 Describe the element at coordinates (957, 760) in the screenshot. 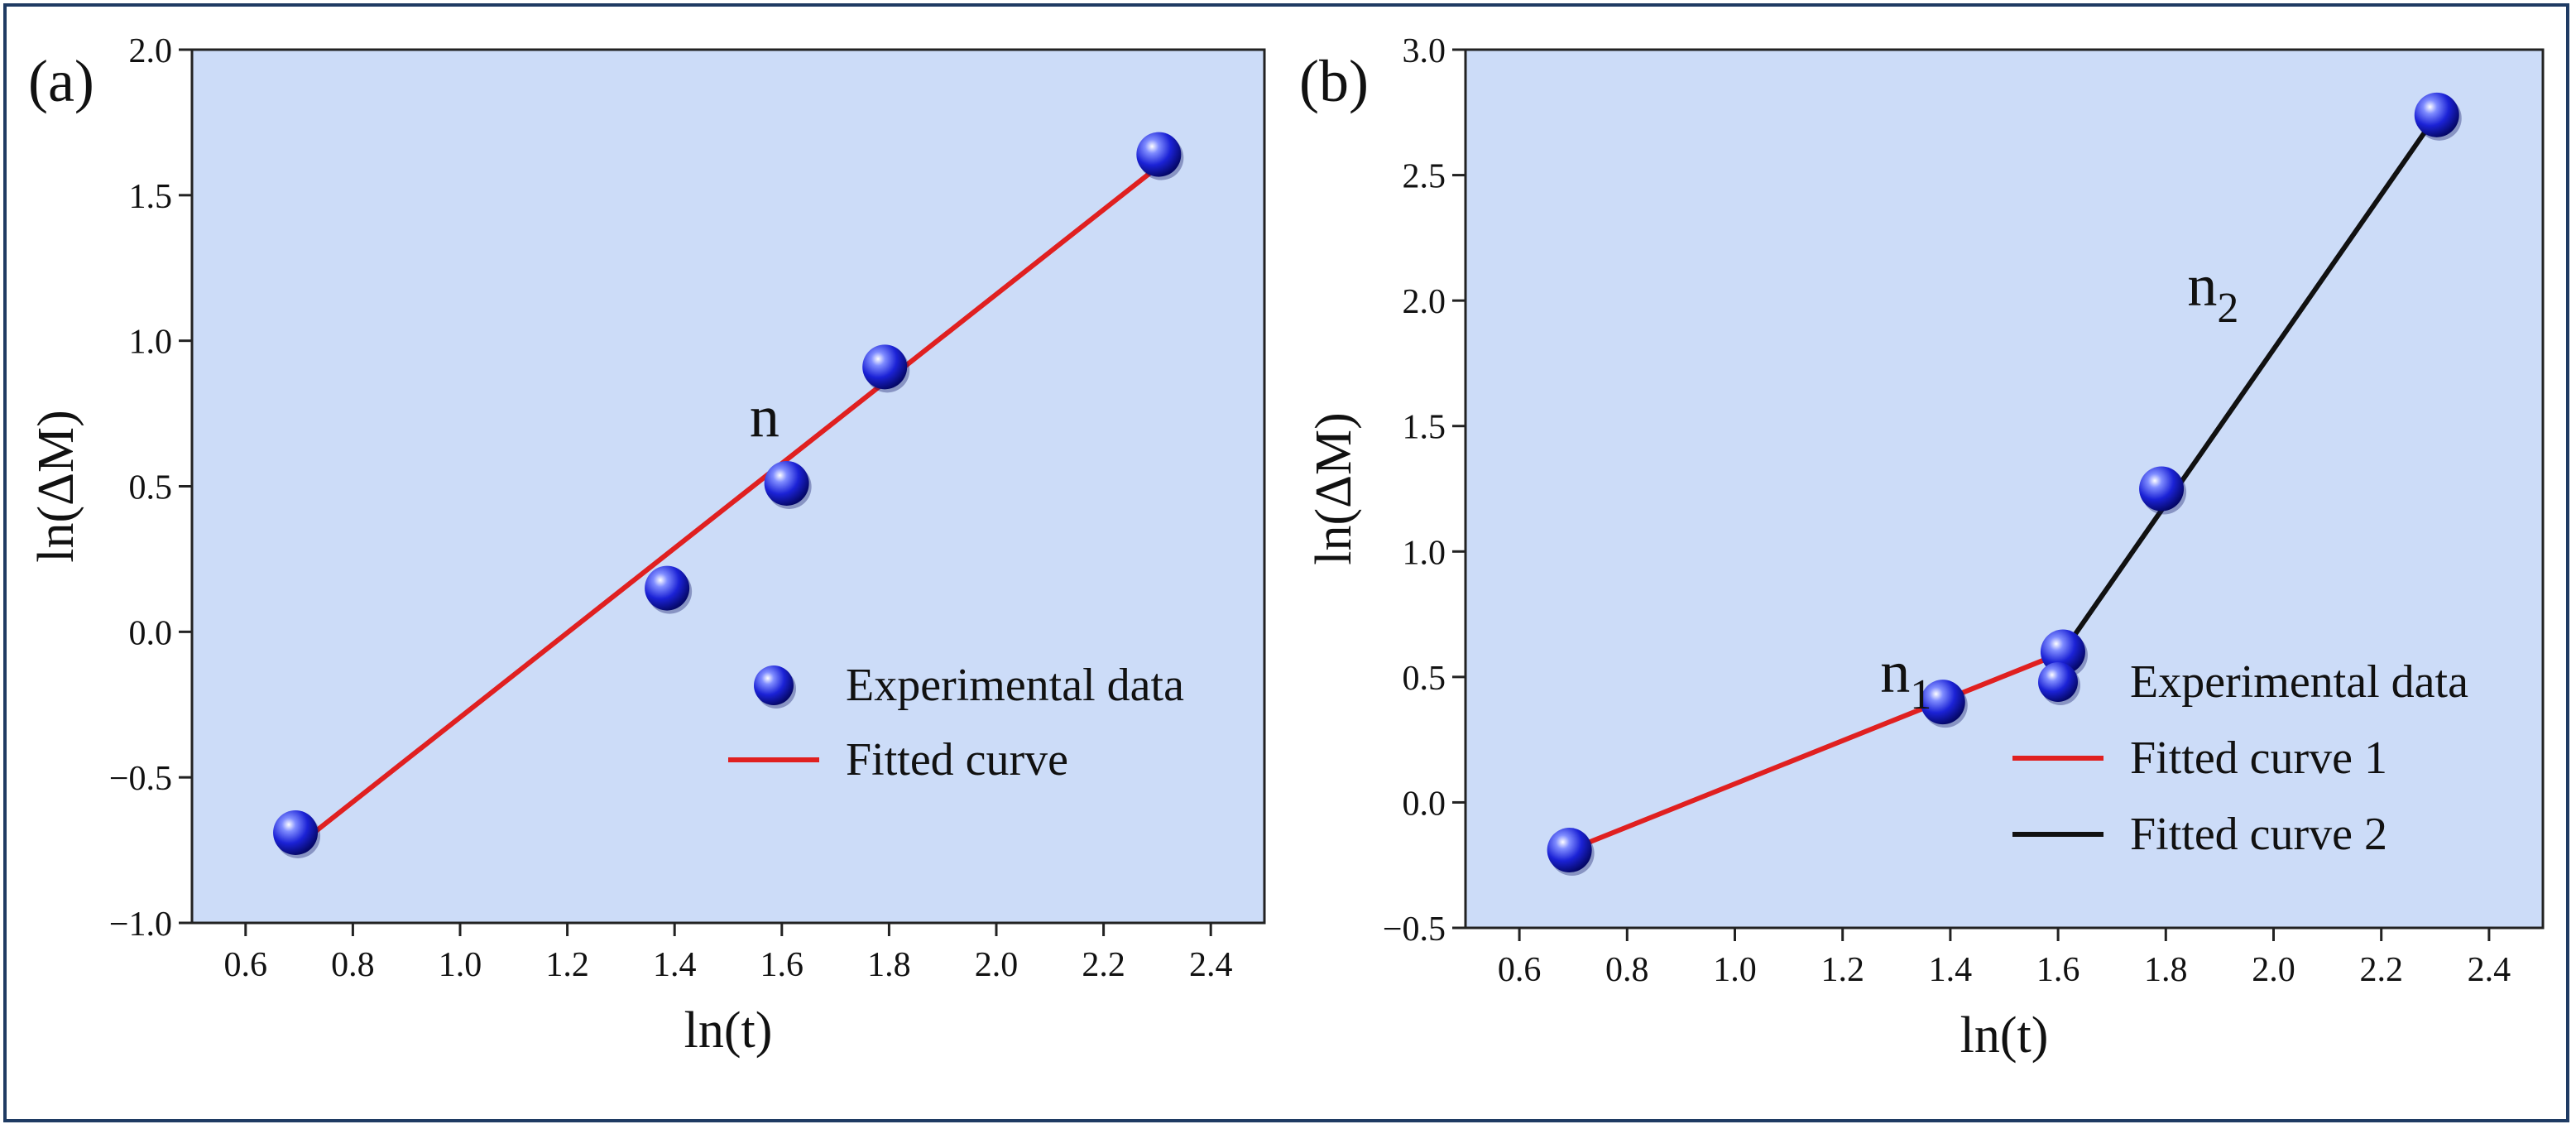

I see `legend-label: Fitted curve` at that location.